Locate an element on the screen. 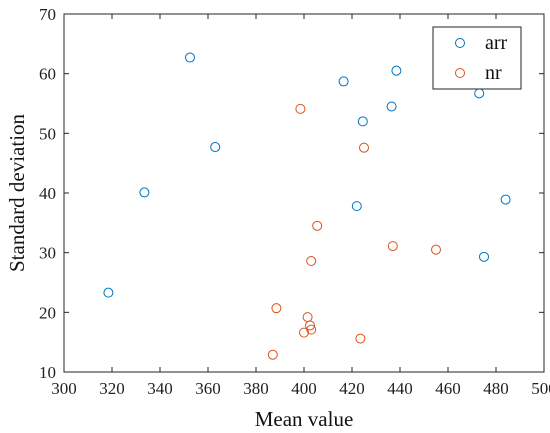 The image size is (550, 433). y-tick-label: 30 is located at coordinates (47, 253).